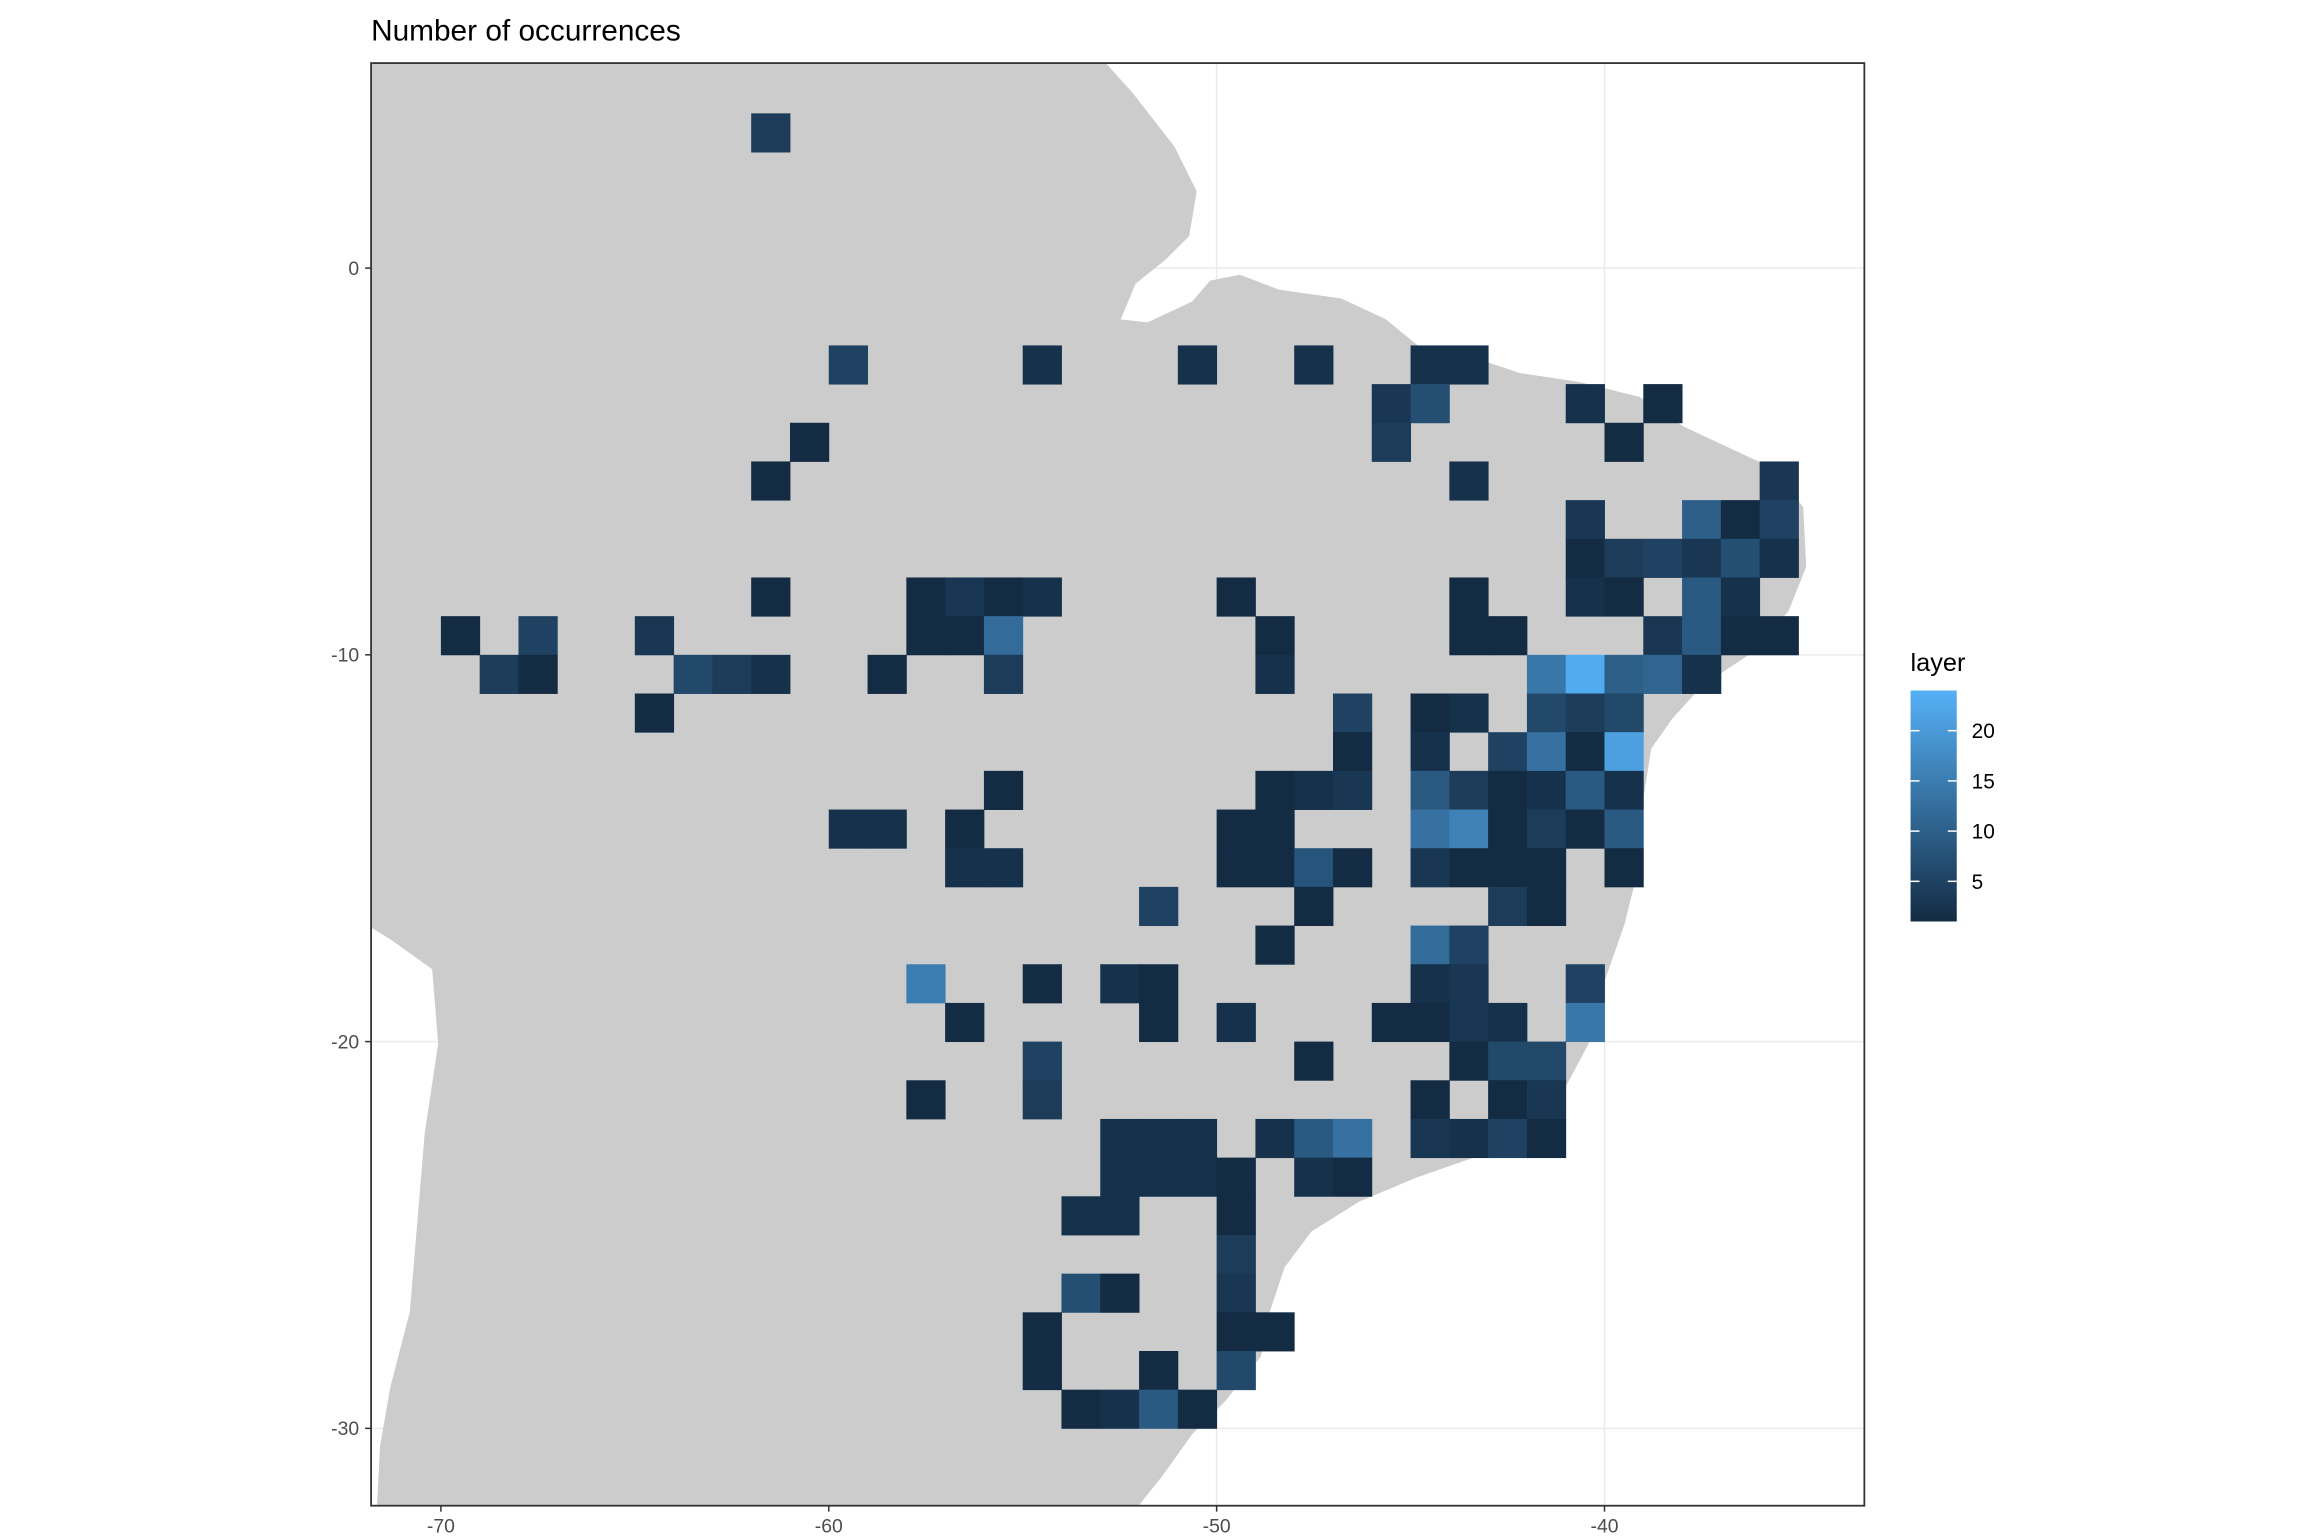 The width and height of the screenshot is (2304, 1536). I want to click on y-tick-label: -30, so click(345, 1429).